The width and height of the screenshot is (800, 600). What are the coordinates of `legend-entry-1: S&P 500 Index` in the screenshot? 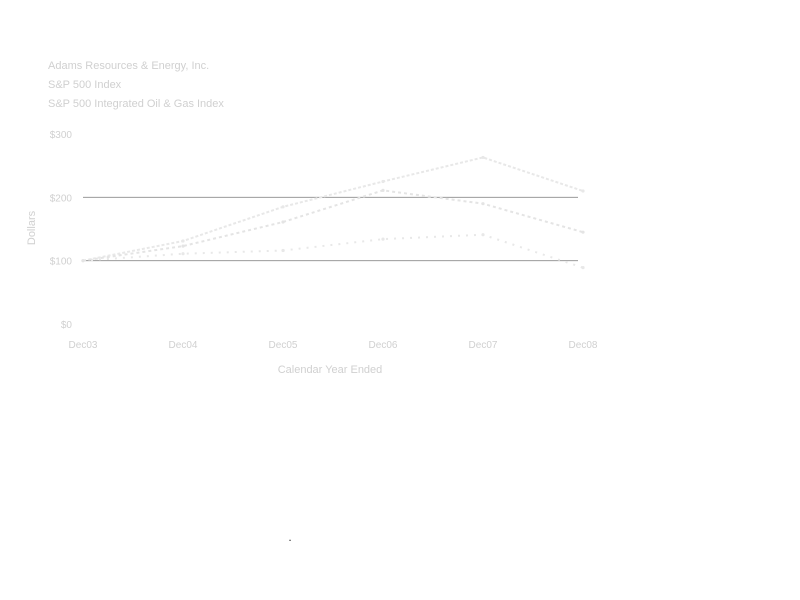 It's located at (85, 85).